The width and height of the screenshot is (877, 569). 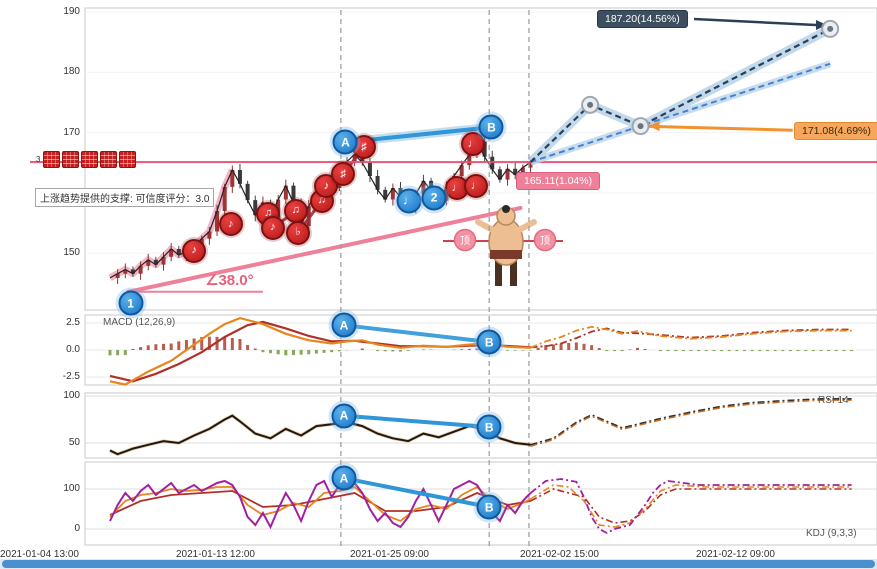 I want to click on x-tick-label: 2021-02-12 09:00, so click(x=735, y=554).